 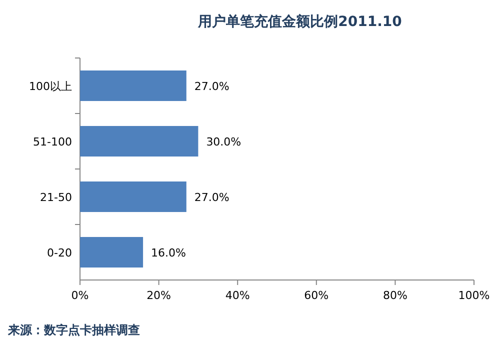 What do you see at coordinates (59, 253) in the screenshot?
I see `y-tick-label: 0-20` at bounding box center [59, 253].